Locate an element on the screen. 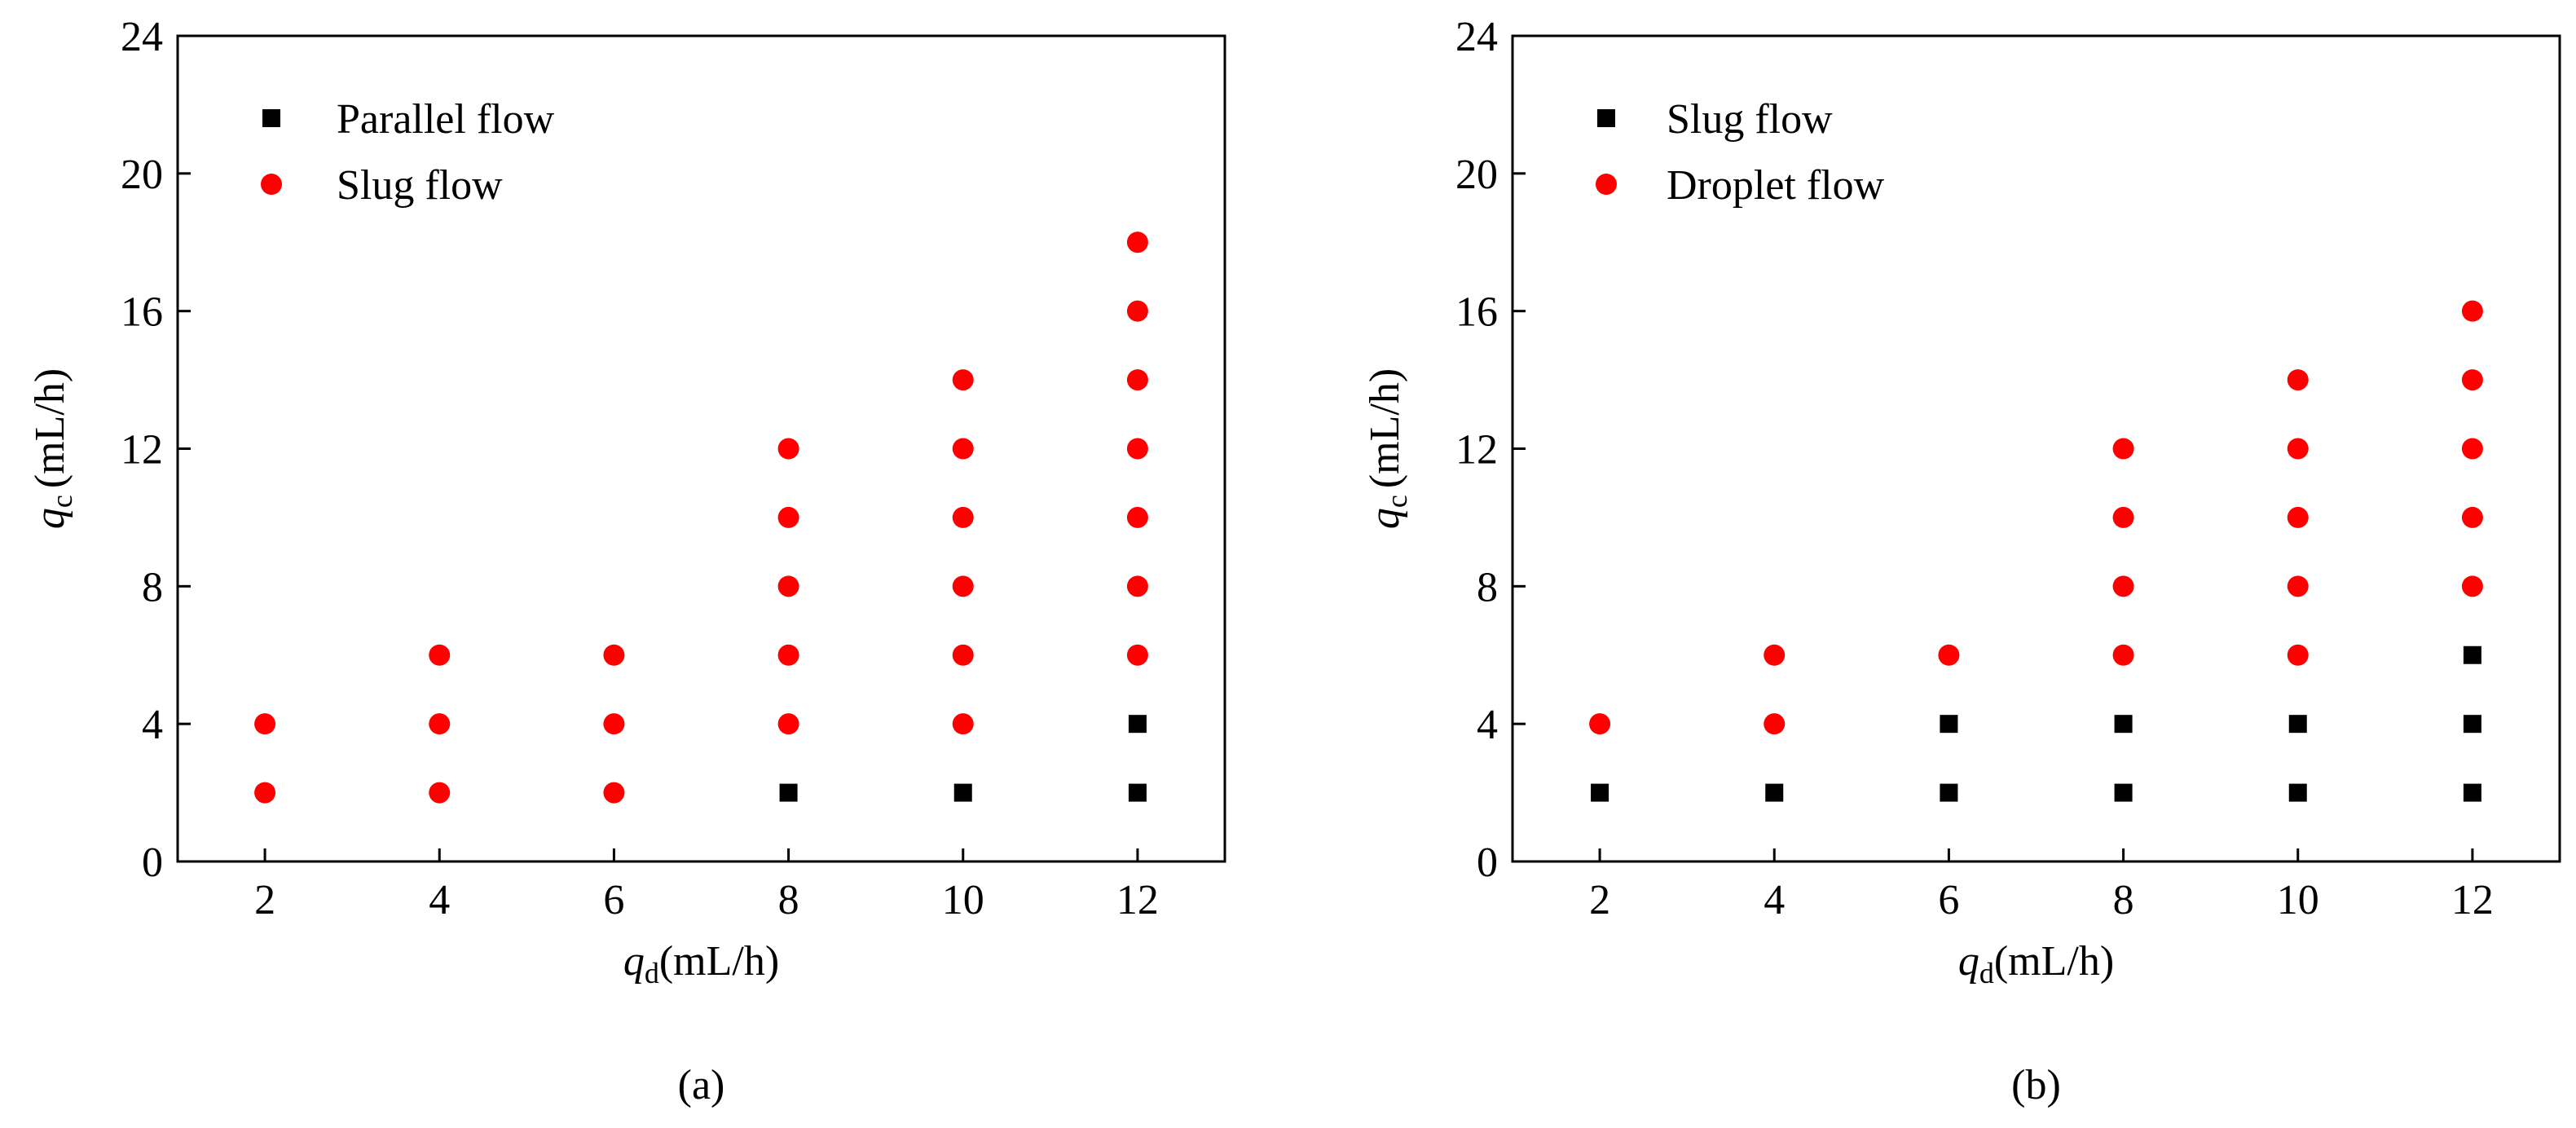 The height and width of the screenshot is (1128, 2576). y-tick-label: 16 is located at coordinates (142, 312).